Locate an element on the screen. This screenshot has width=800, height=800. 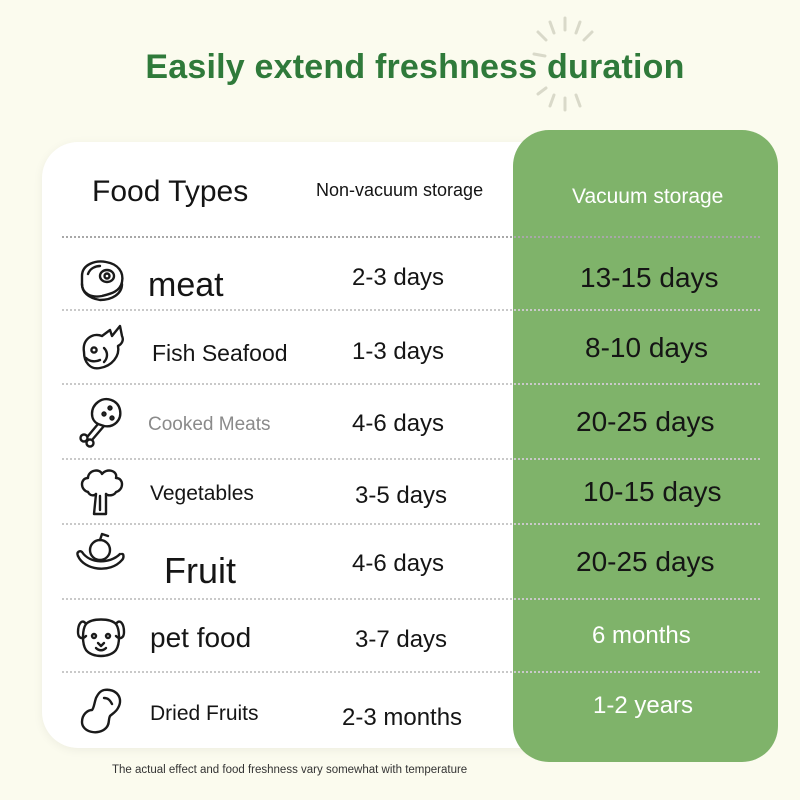
broccoli-icon is located at coordinates (102, 492).